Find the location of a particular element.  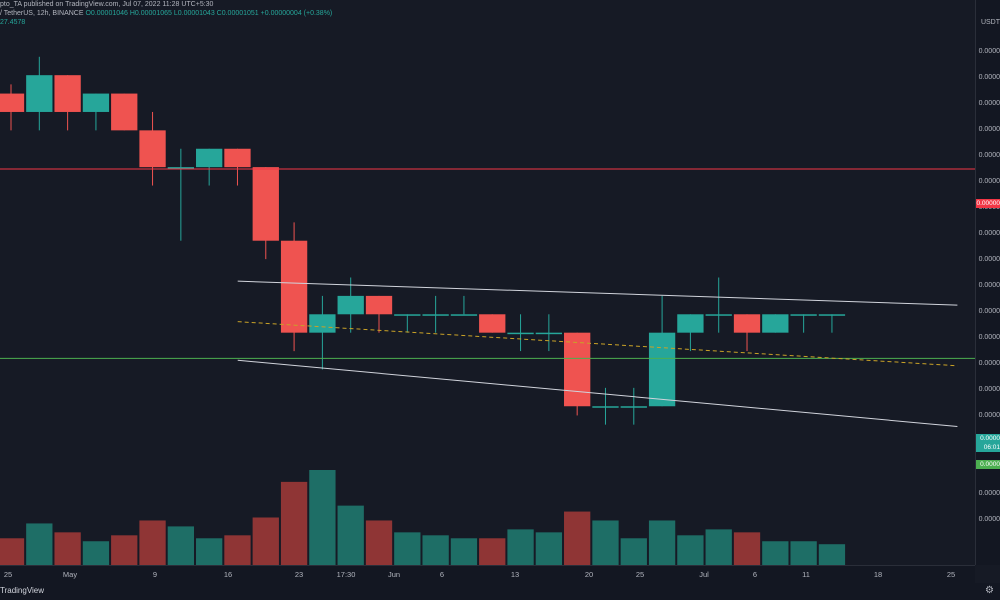

time-tick-label: 20 is located at coordinates (589, 574).